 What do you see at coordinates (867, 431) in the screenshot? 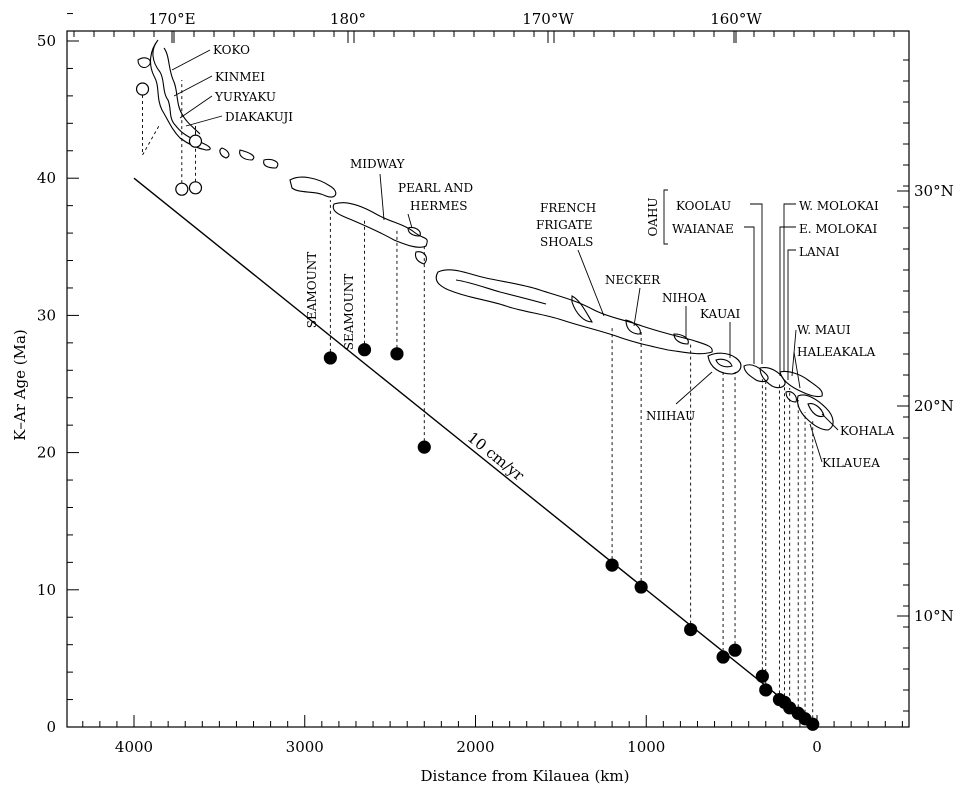
I see `label-kohala: KOHALA` at bounding box center [867, 431].